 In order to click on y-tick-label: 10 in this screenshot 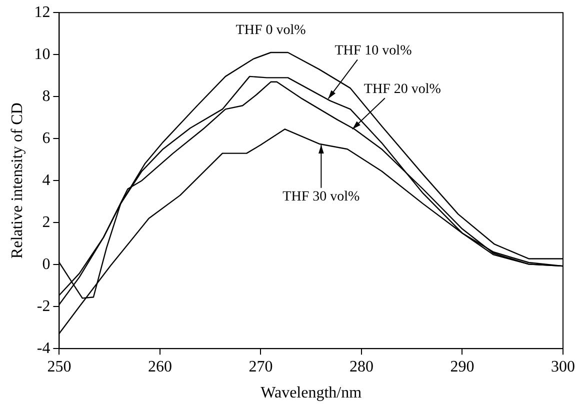, I will do `click(42, 54)`.